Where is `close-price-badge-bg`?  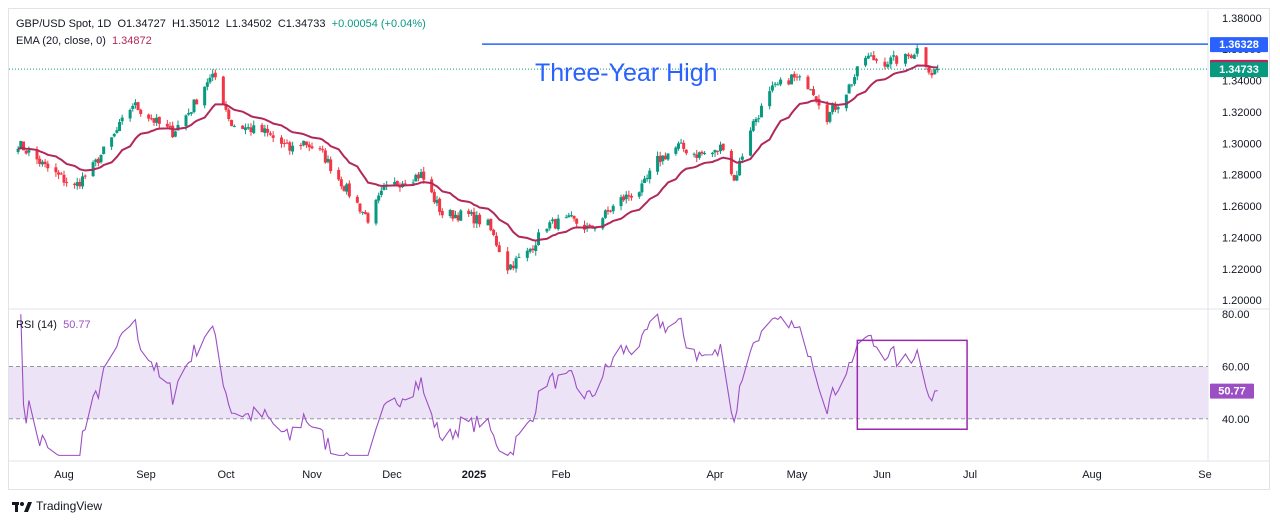
close-price-badge-bg is located at coordinates (1239, 70).